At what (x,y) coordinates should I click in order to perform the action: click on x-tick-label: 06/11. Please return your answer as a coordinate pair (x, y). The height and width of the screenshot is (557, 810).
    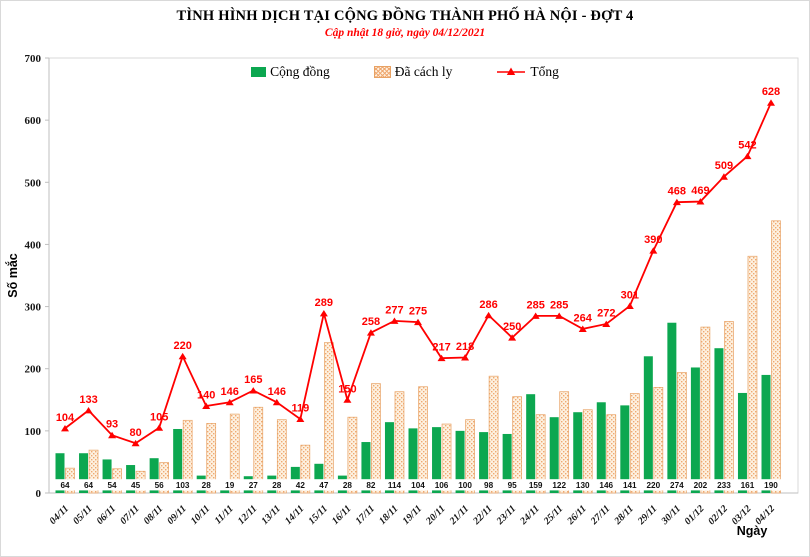
    Looking at the image, I should click on (107, 515).